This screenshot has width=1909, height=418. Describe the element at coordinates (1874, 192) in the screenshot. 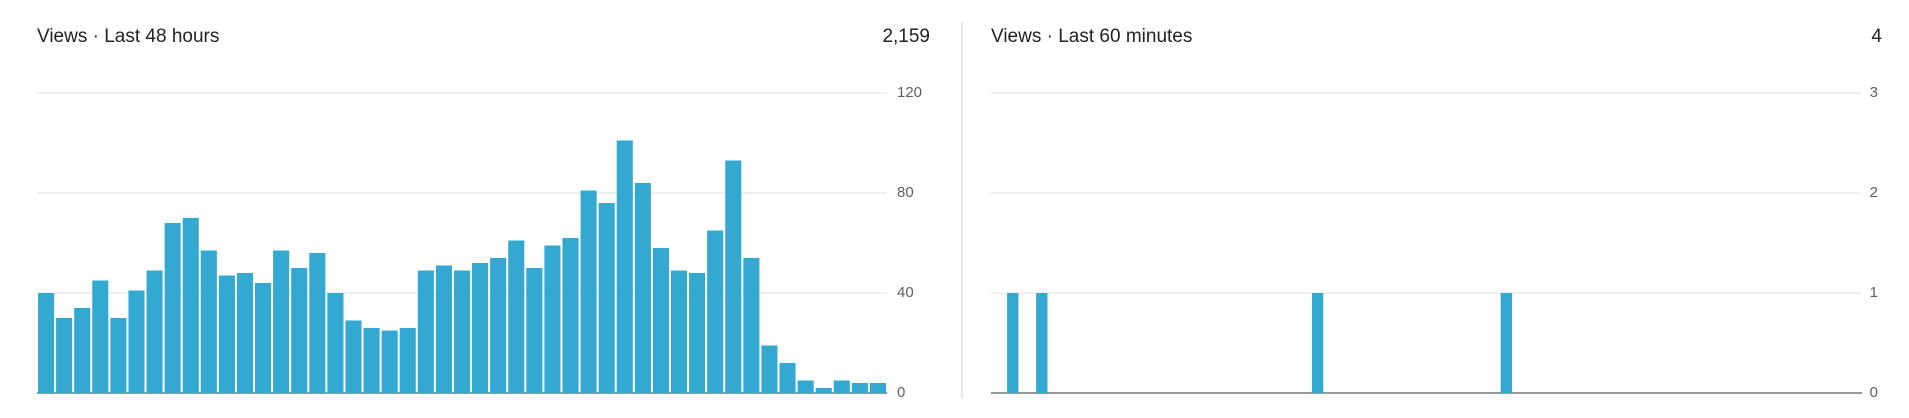

I see `y-tick-label: 2` at that location.